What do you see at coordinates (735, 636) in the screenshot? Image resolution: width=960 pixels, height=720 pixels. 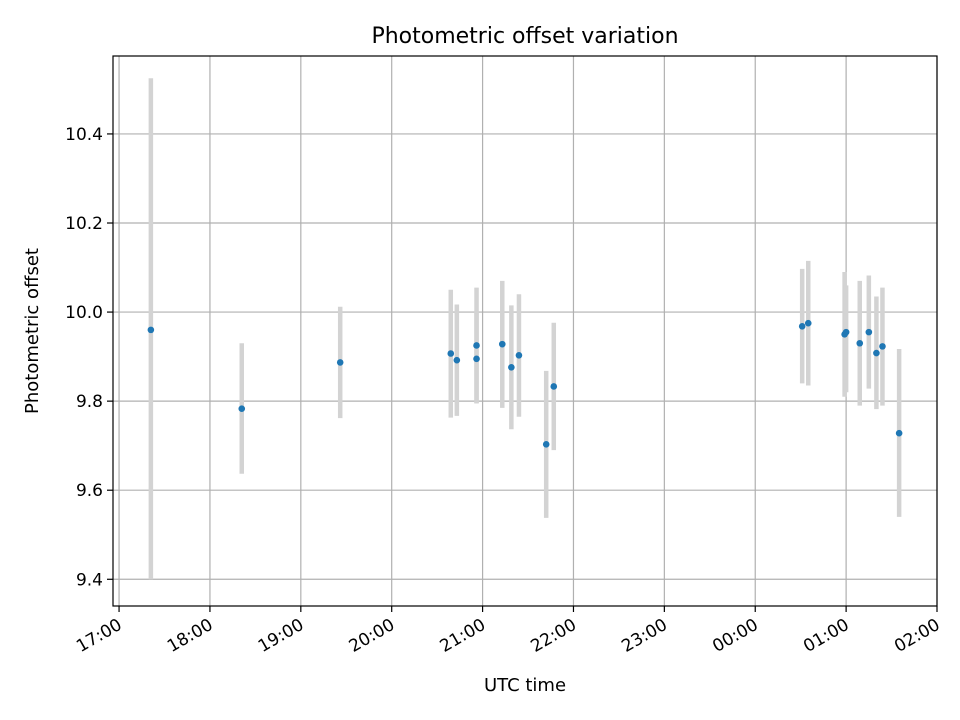 I see `x-tick-label: 00:00` at bounding box center [735, 636].